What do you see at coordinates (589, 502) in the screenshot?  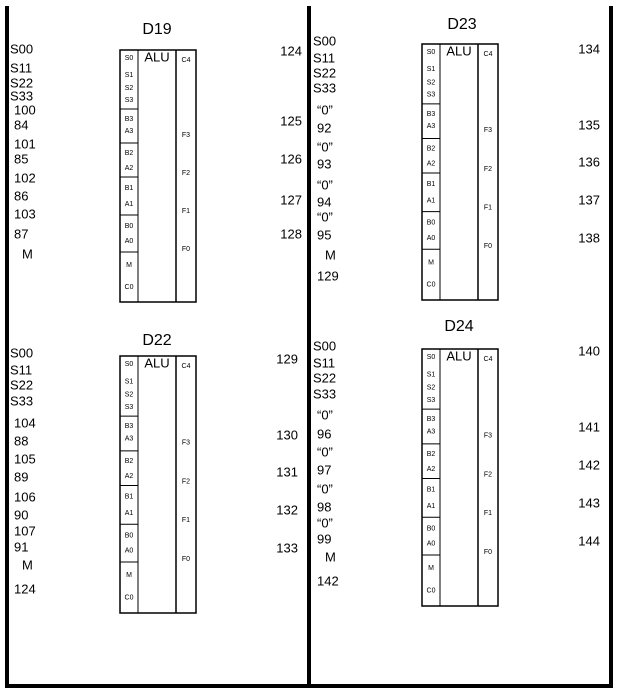 I see `output-label: 143` at bounding box center [589, 502].